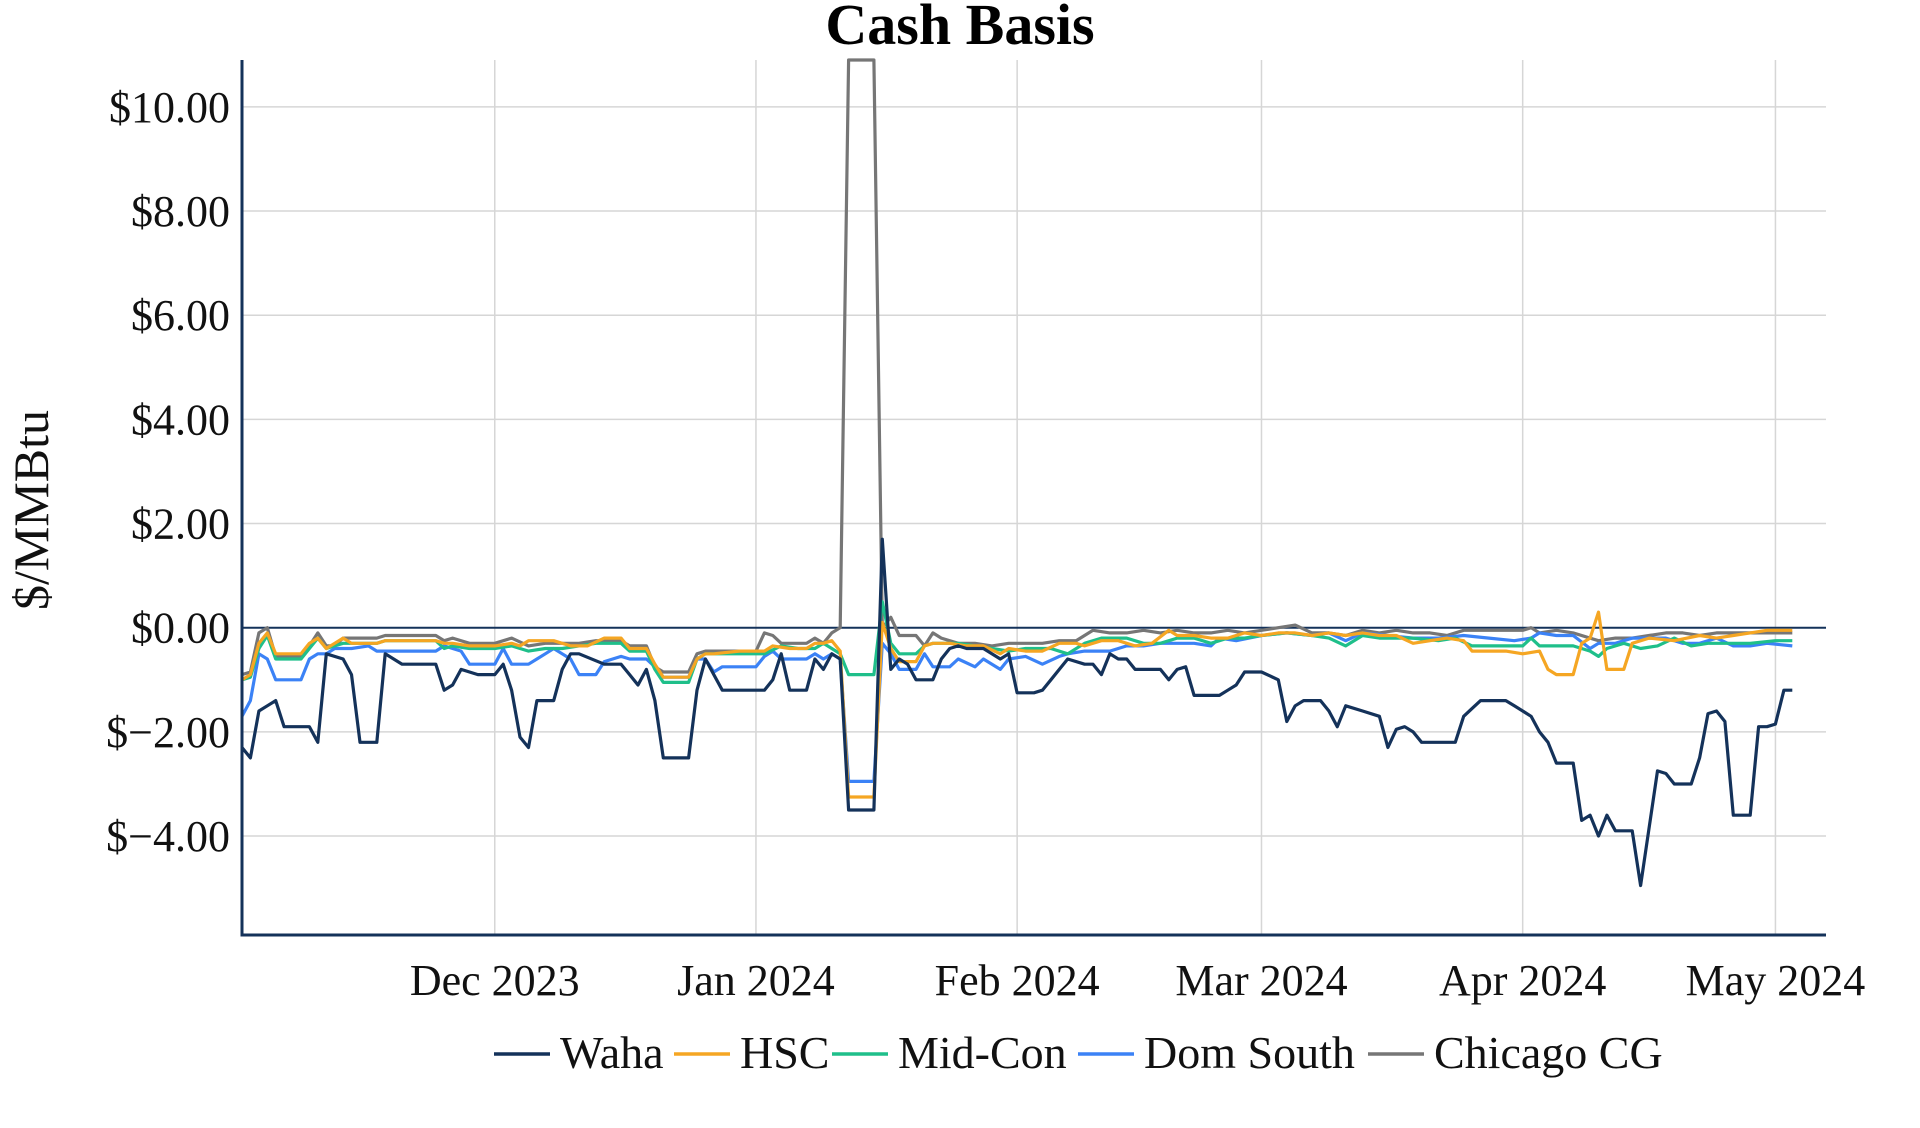  Describe the element at coordinates (756, 980) in the screenshot. I see `x-tick-label: Jan 2024` at that location.